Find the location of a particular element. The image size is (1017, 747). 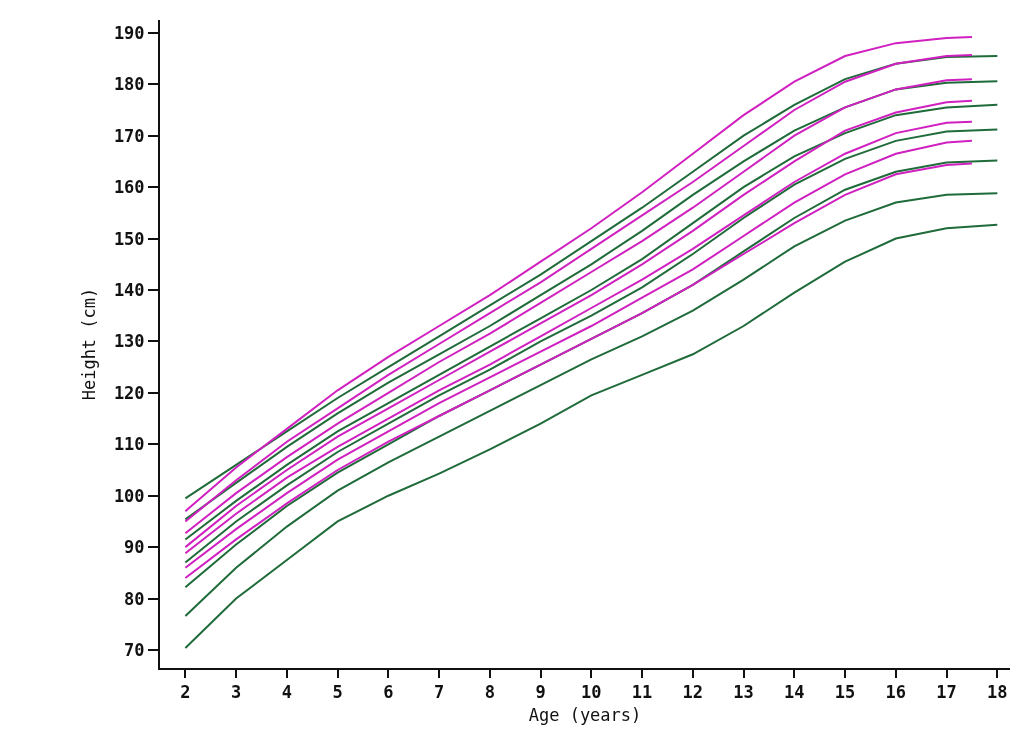

y-tick-label: 110 is located at coordinates (129, 444).